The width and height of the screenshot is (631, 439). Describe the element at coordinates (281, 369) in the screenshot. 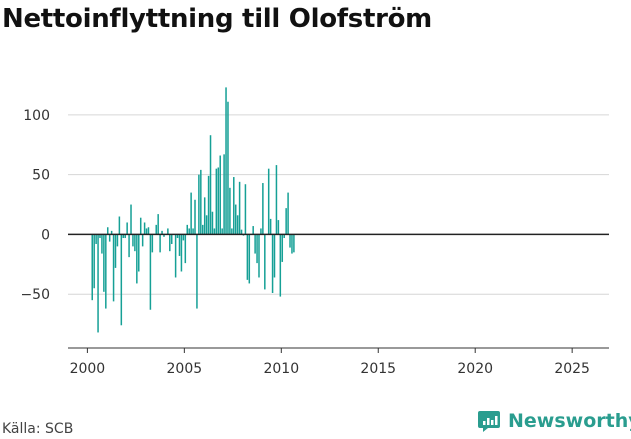

I see `x-tick-label: 2010` at that location.